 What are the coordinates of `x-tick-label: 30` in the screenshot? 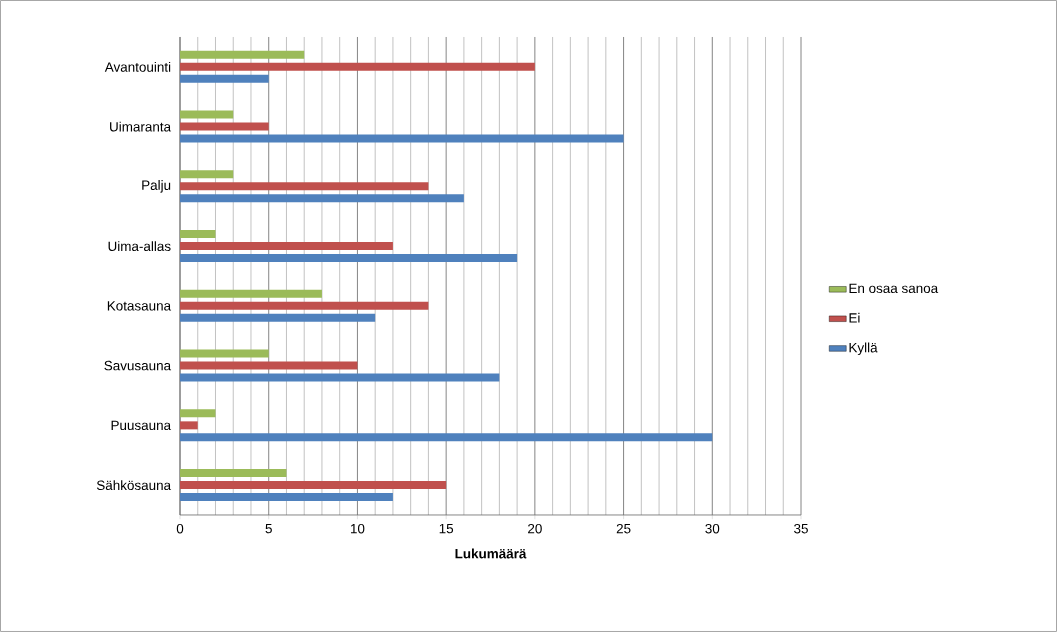 It's located at (712, 528).